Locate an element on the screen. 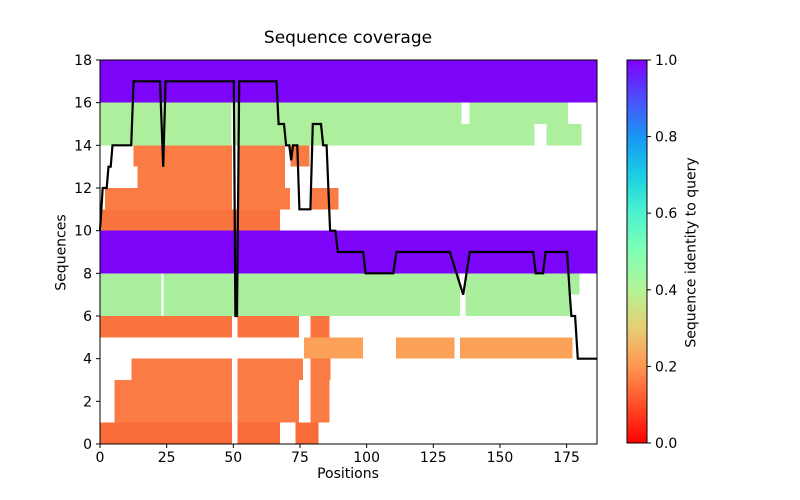 This screenshot has width=800, height=500. colorbar-border is located at coordinates (637, 251).